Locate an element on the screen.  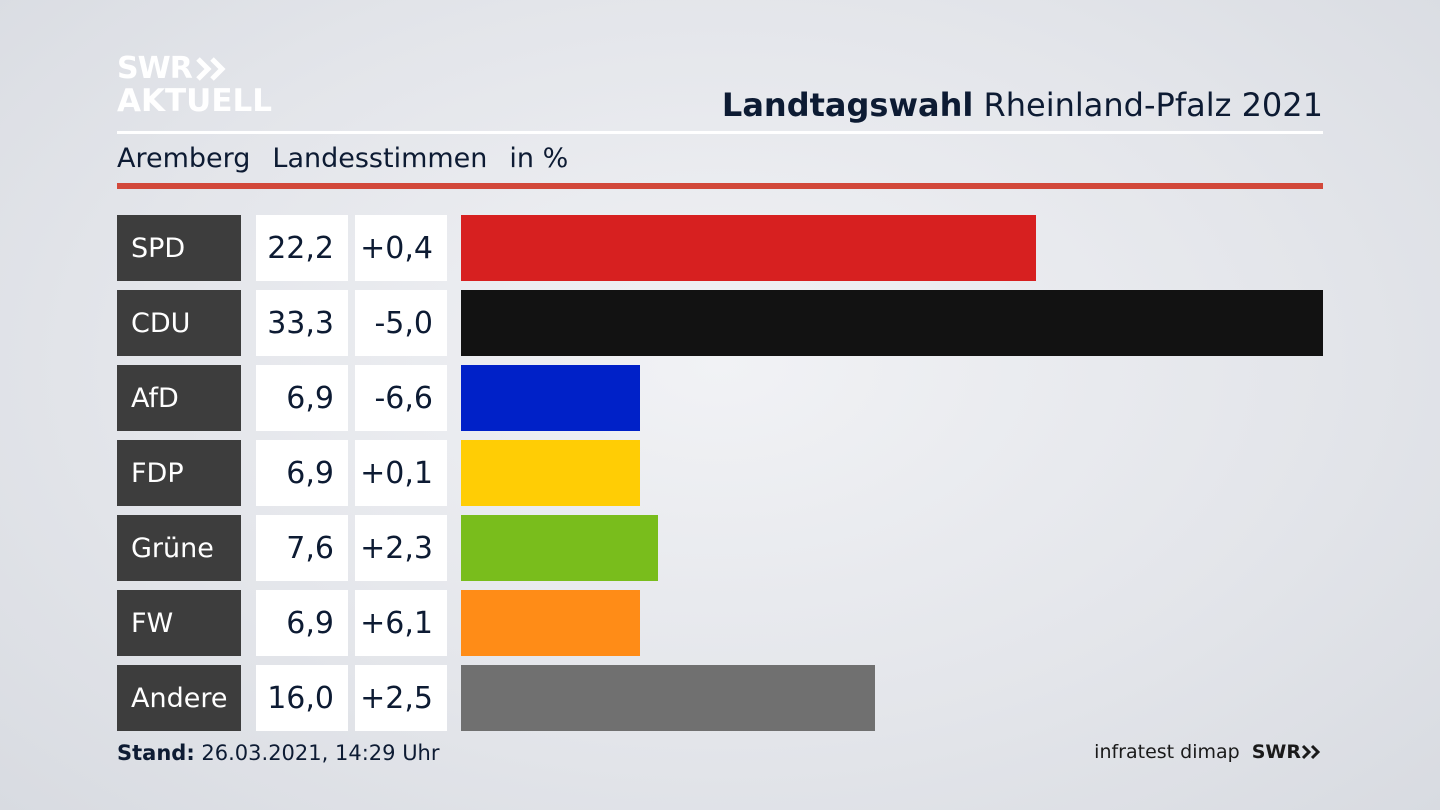
source-credit: infratest dimap SWR is located at coordinates (1208, 752).